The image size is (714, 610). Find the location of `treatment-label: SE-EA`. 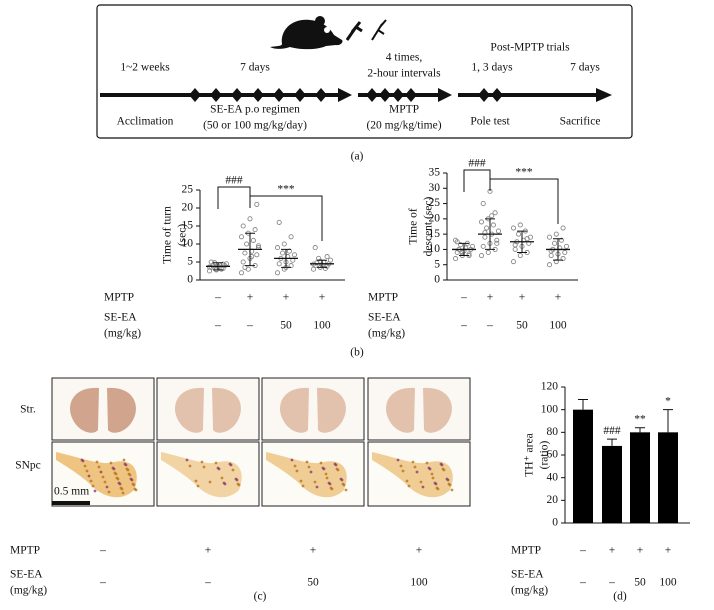

treatment-label: SE-EA is located at coordinates (26, 575).